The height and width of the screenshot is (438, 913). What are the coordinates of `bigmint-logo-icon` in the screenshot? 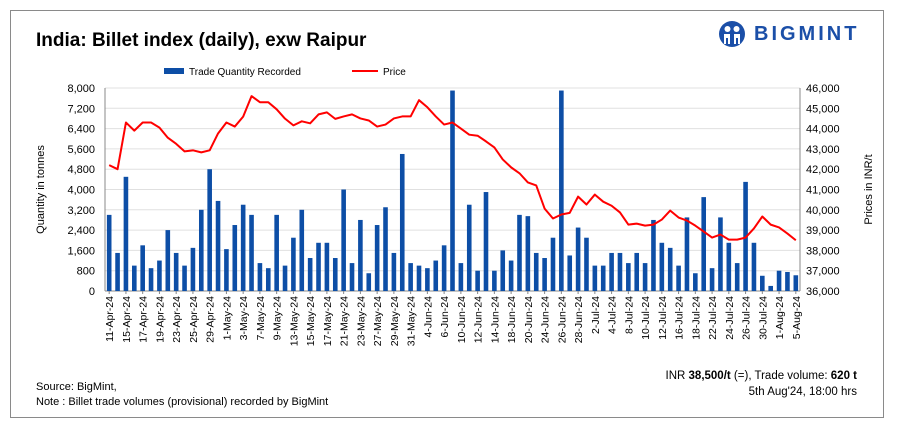 It's located at (732, 34).